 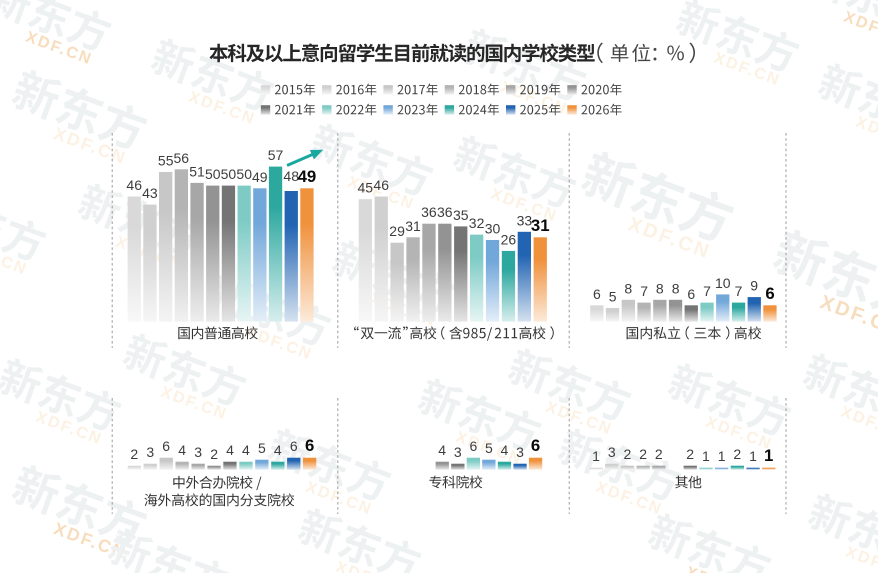 I want to click on svg-text: 43, so click(x=150, y=193).